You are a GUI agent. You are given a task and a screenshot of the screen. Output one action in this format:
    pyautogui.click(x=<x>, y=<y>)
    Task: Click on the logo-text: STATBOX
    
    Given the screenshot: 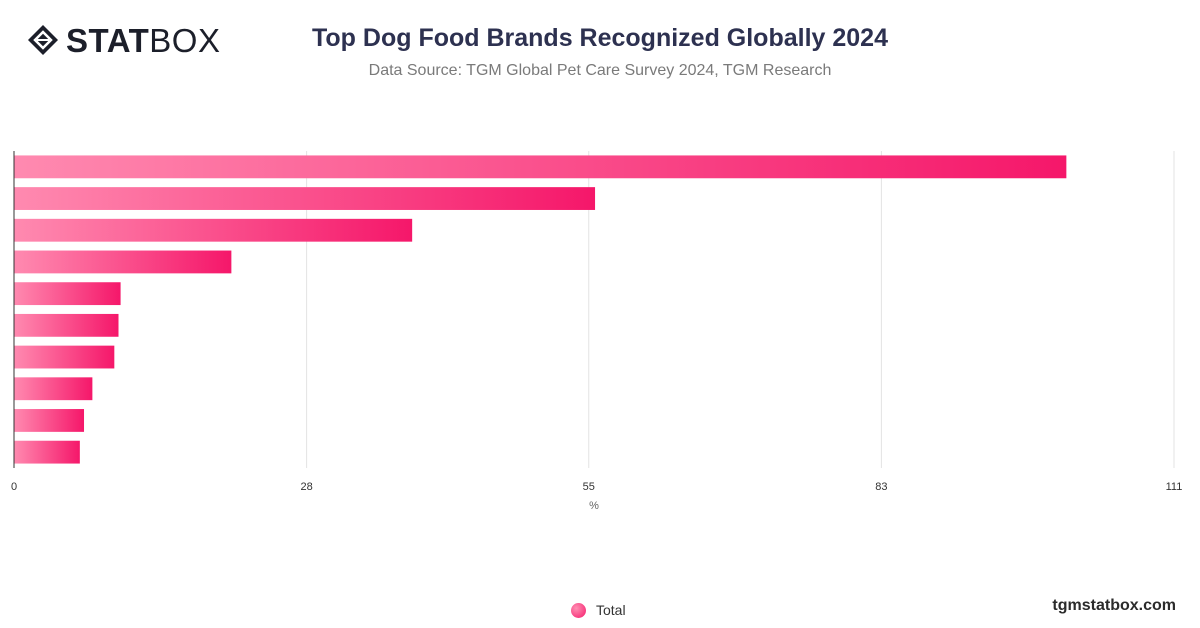 What is the action you would take?
    pyautogui.click(x=143, y=40)
    